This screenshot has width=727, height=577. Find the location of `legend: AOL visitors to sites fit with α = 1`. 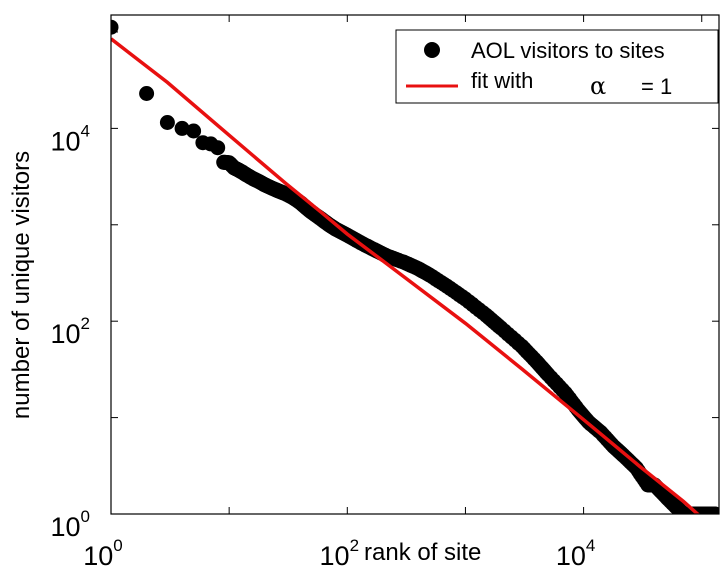

legend: AOL visitors to sites fit with α = 1 is located at coordinates (557, 66).